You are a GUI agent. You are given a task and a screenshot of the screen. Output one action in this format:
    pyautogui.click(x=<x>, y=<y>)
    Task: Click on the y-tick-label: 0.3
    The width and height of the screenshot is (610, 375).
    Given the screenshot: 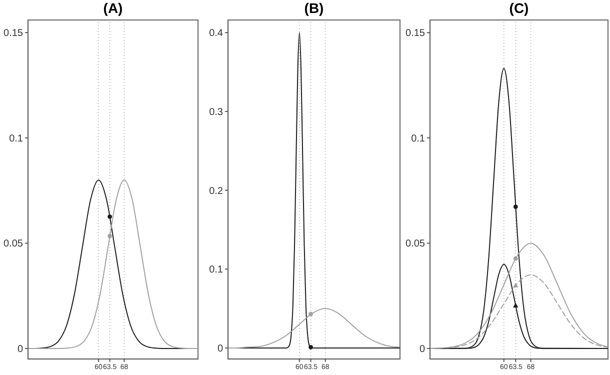 What is the action you would take?
    pyautogui.click(x=216, y=112)
    